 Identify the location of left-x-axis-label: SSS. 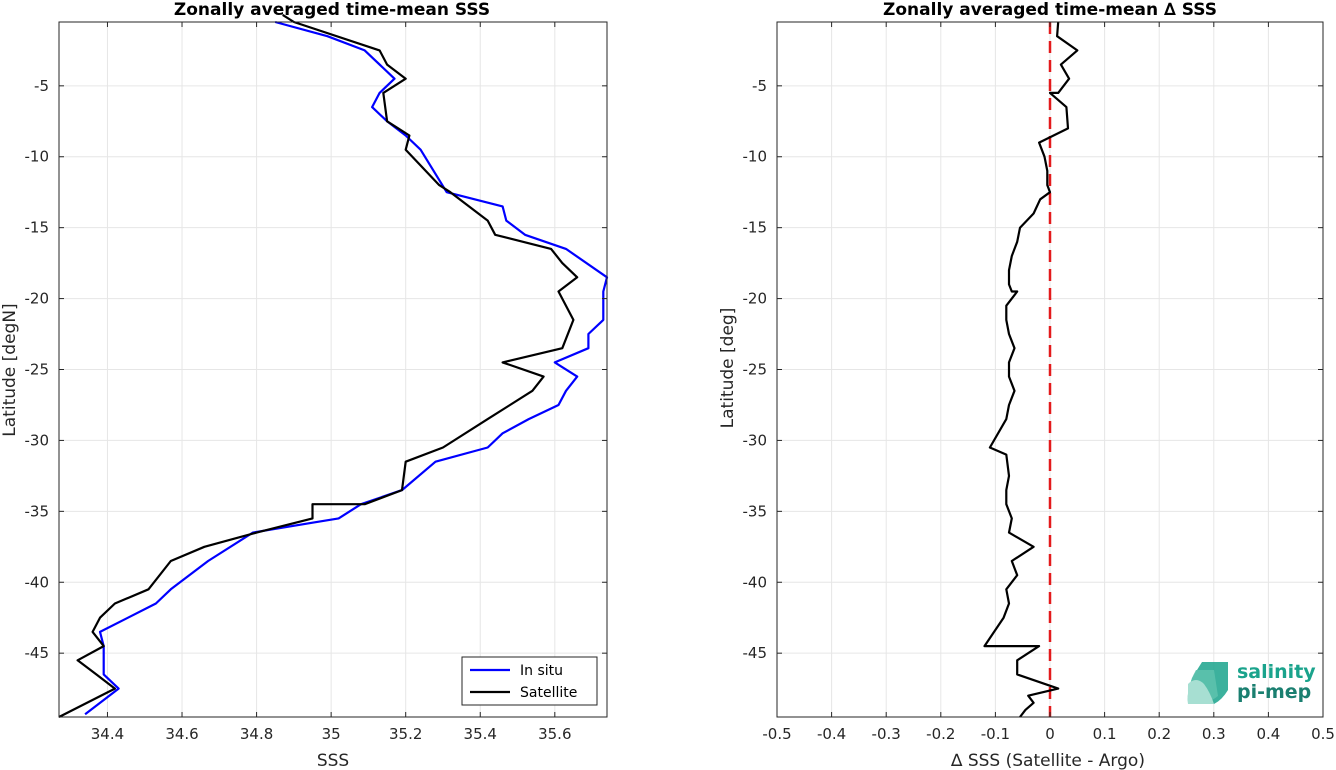
(333, 760).